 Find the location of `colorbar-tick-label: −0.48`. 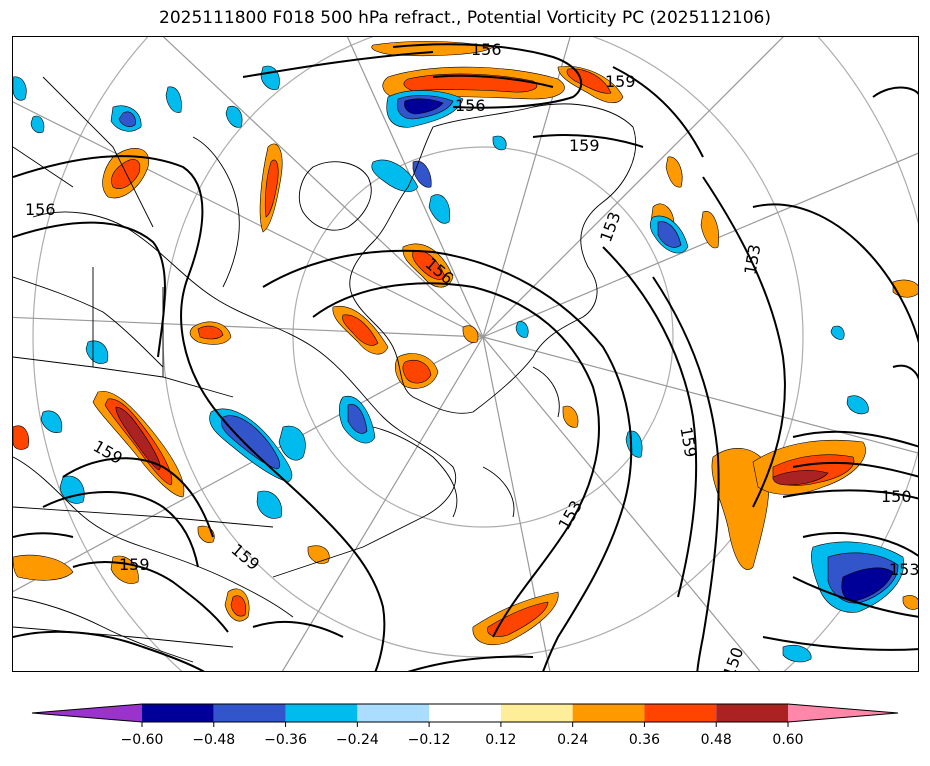

colorbar-tick-label: −0.48 is located at coordinates (213, 740).